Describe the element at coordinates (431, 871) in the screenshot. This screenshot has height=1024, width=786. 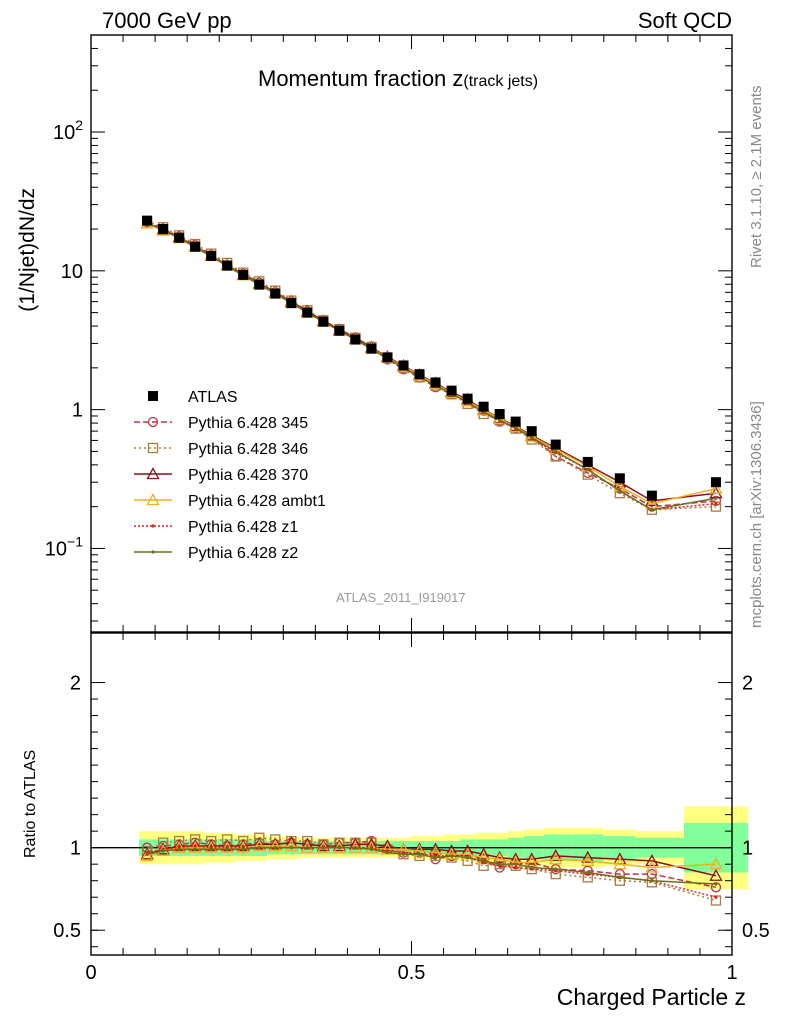
I see `ratio-series-line` at that location.